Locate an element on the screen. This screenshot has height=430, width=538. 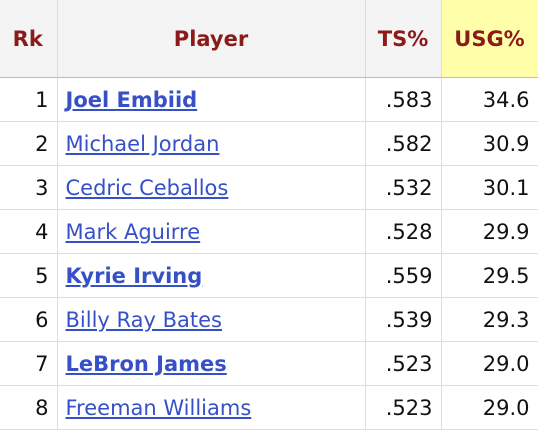
player-cell: Billy Ray Bates is located at coordinates (211, 319).